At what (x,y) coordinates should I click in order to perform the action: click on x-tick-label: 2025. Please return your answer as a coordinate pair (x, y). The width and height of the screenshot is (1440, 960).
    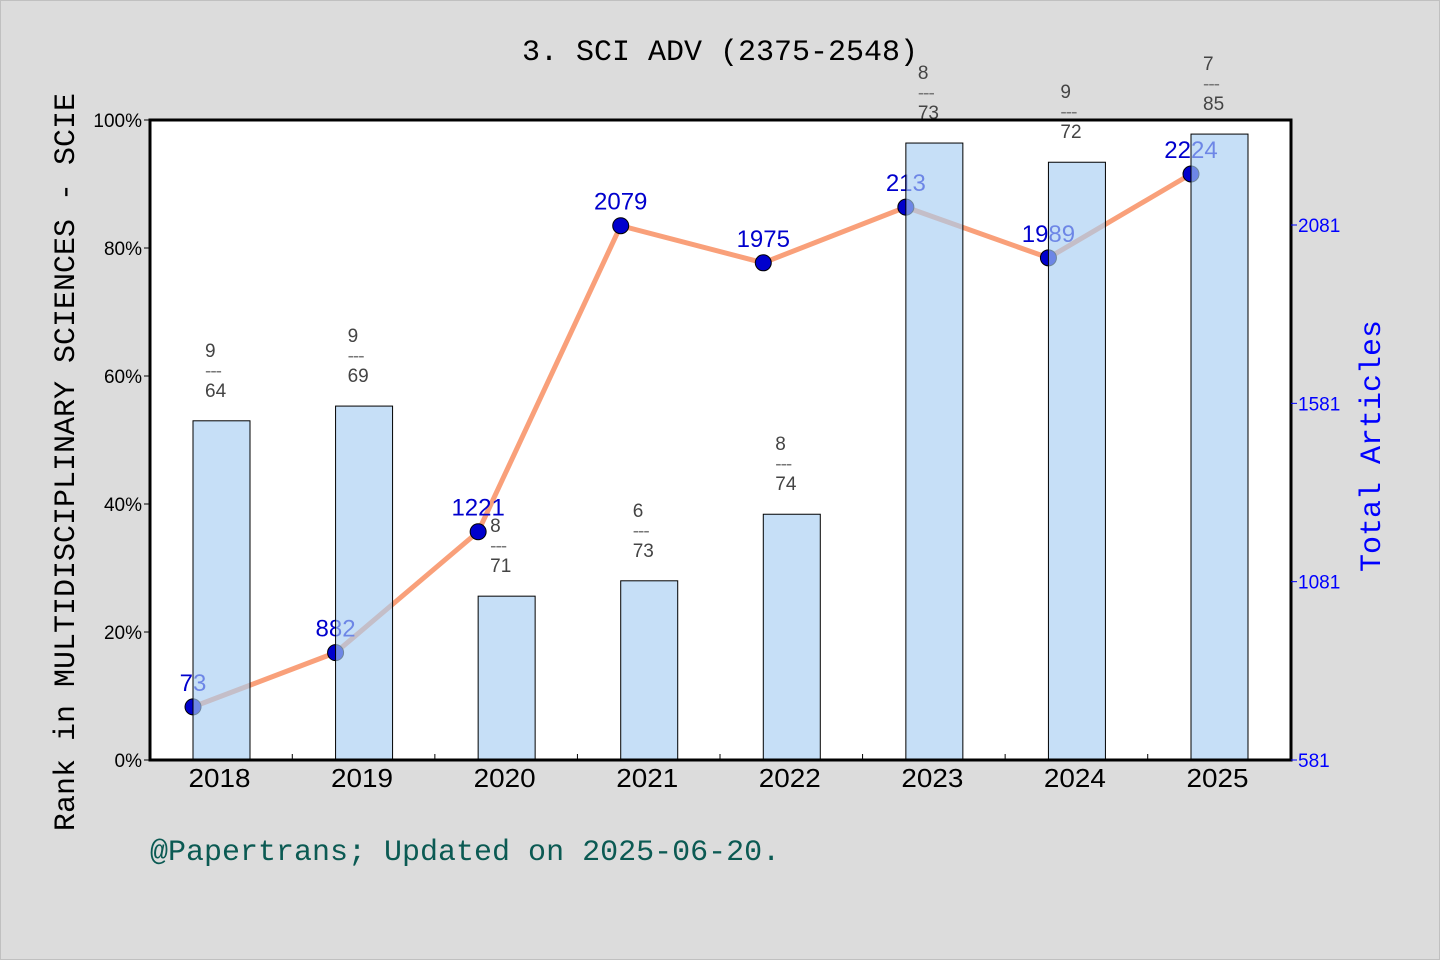
    Looking at the image, I should click on (1218, 778).